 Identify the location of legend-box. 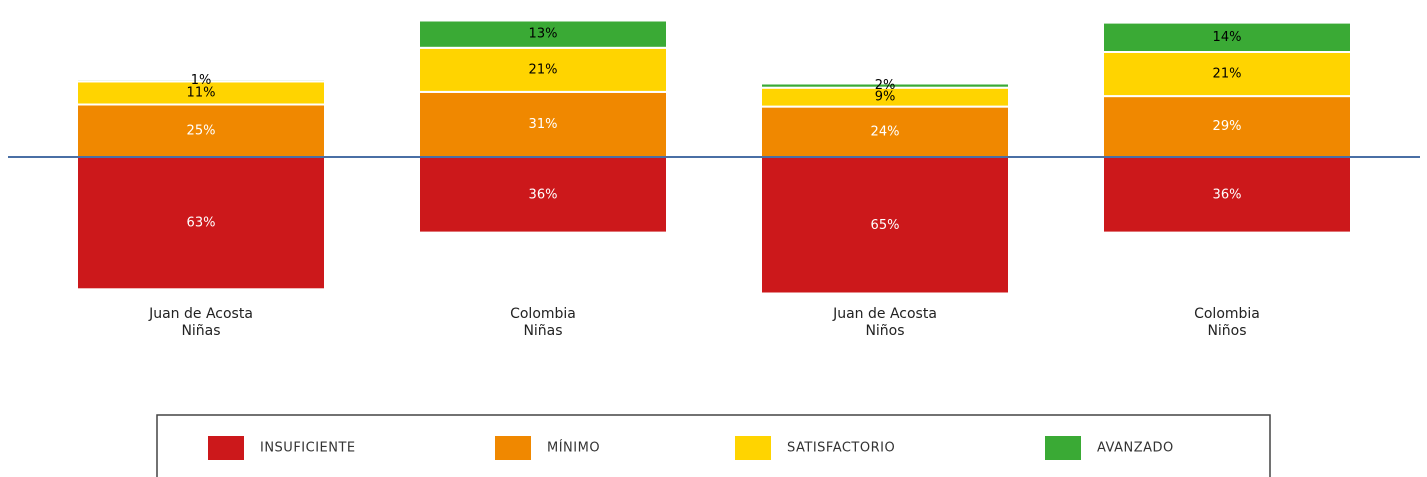
(713, 445).